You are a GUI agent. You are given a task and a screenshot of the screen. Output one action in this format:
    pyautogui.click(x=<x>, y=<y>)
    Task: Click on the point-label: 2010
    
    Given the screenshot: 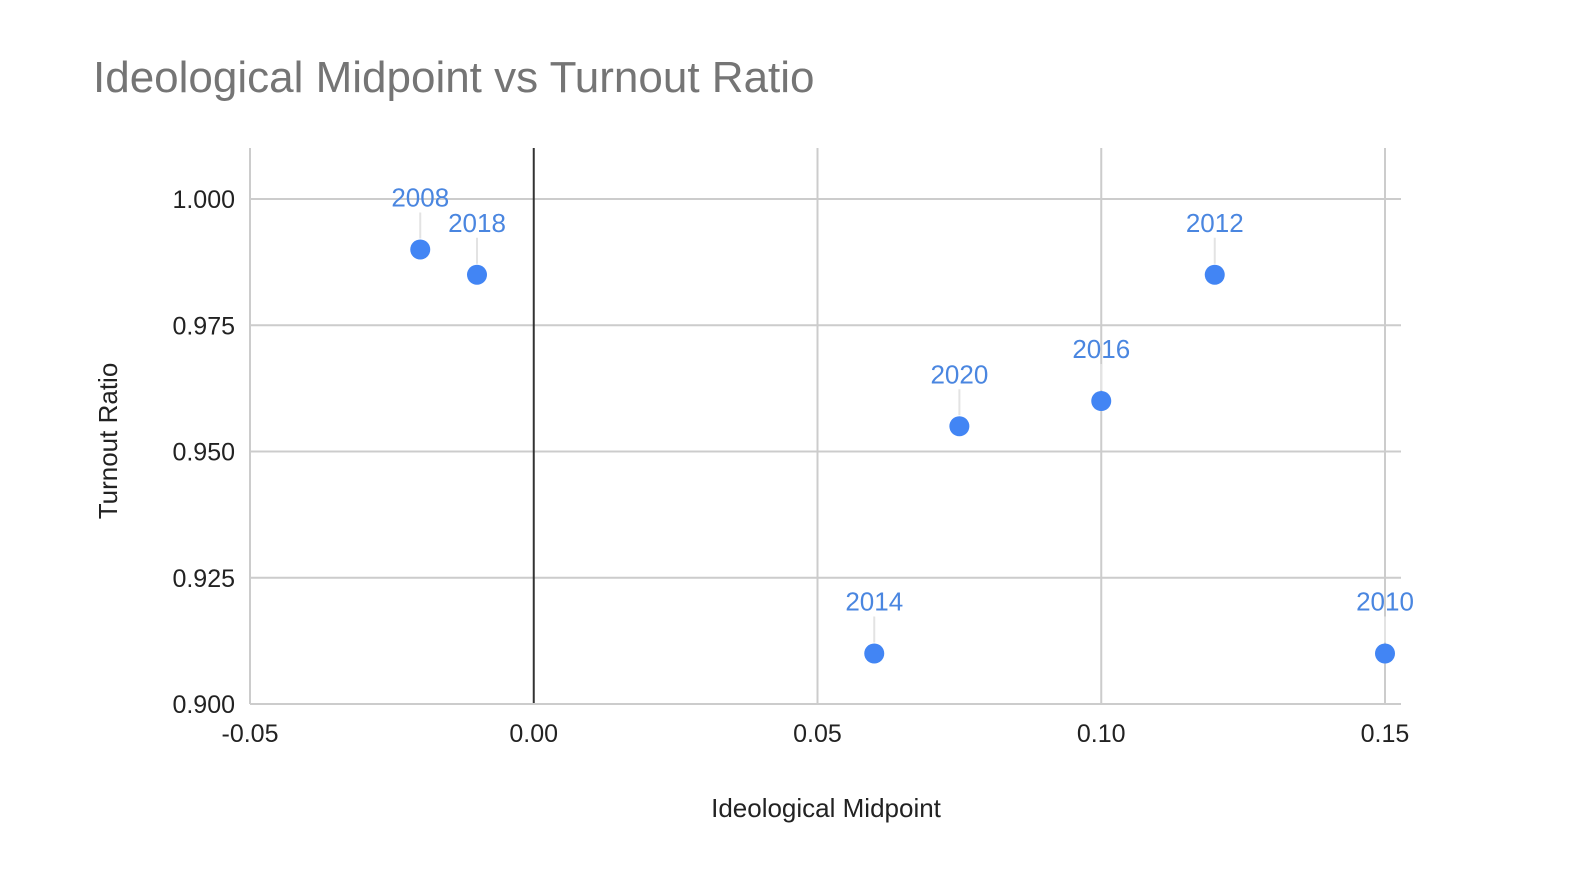 What is the action you would take?
    pyautogui.click(x=1385, y=602)
    